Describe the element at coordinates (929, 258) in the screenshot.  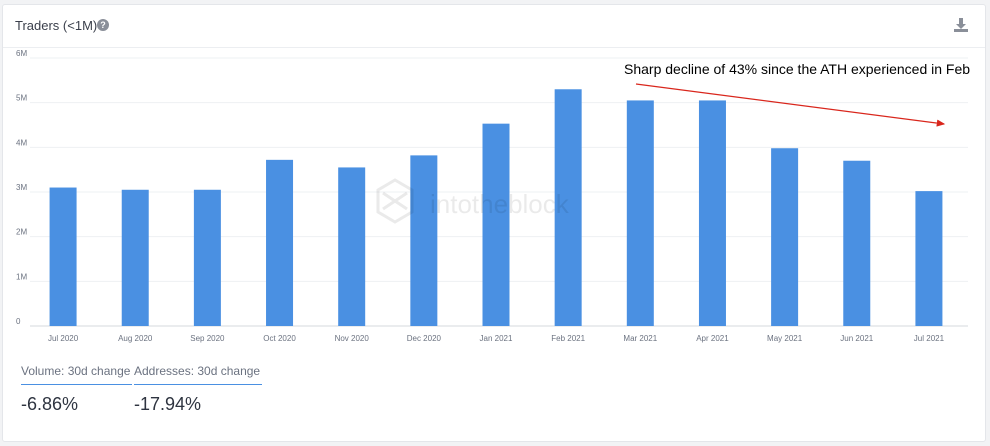
I see `bar-jul-2021` at that location.